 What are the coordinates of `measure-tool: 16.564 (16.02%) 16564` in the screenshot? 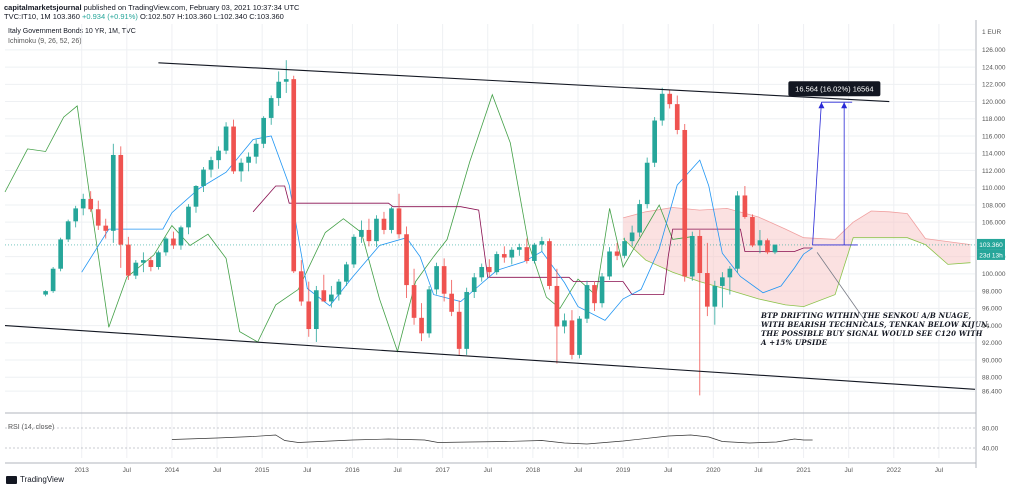 It's located at (834, 163).